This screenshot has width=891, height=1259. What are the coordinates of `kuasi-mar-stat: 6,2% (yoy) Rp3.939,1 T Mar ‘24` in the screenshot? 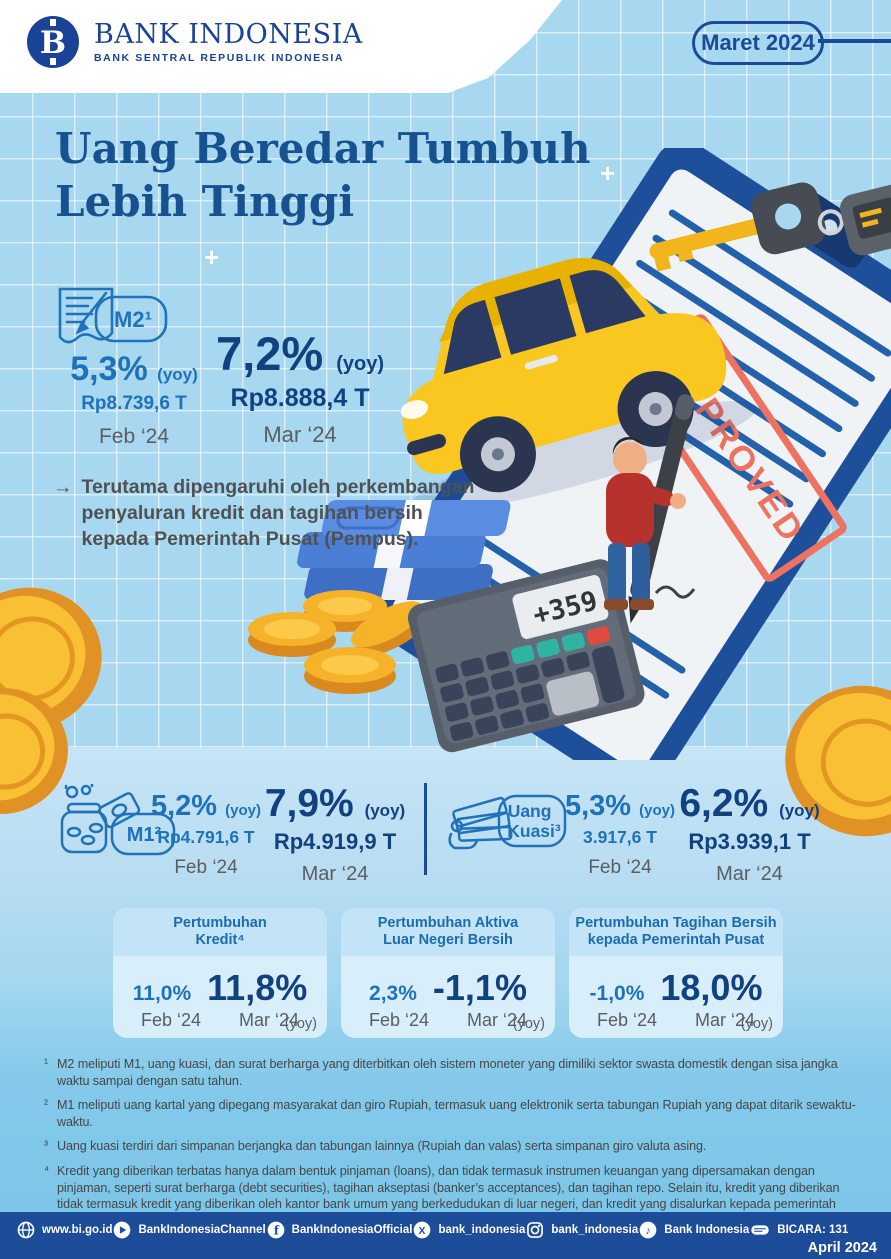 It's located at (749, 835).